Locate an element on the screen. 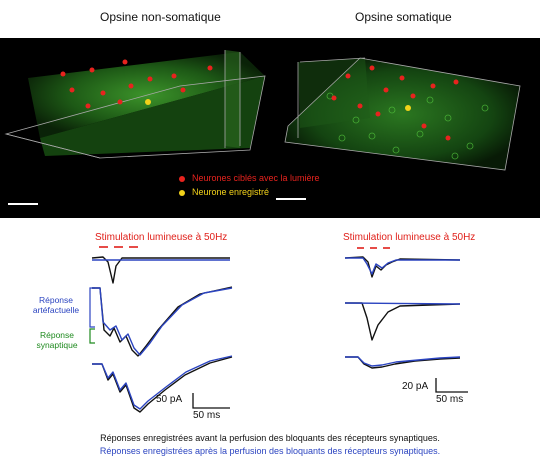  left-volume-render is located at coordinates (135, 104).